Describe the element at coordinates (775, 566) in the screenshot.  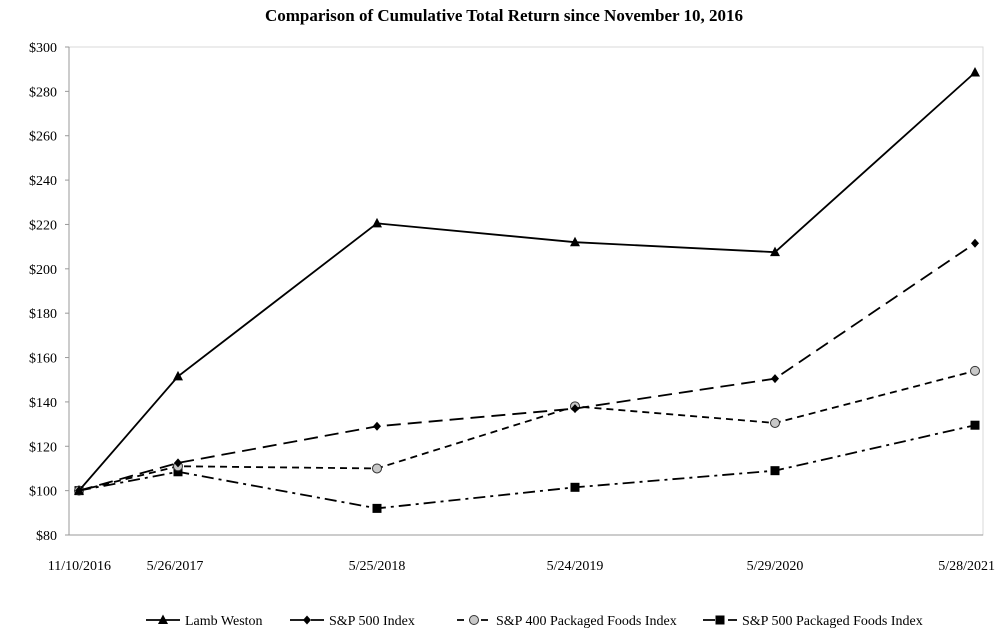
I see `x-tick-label: 5/29/2020` at that location.